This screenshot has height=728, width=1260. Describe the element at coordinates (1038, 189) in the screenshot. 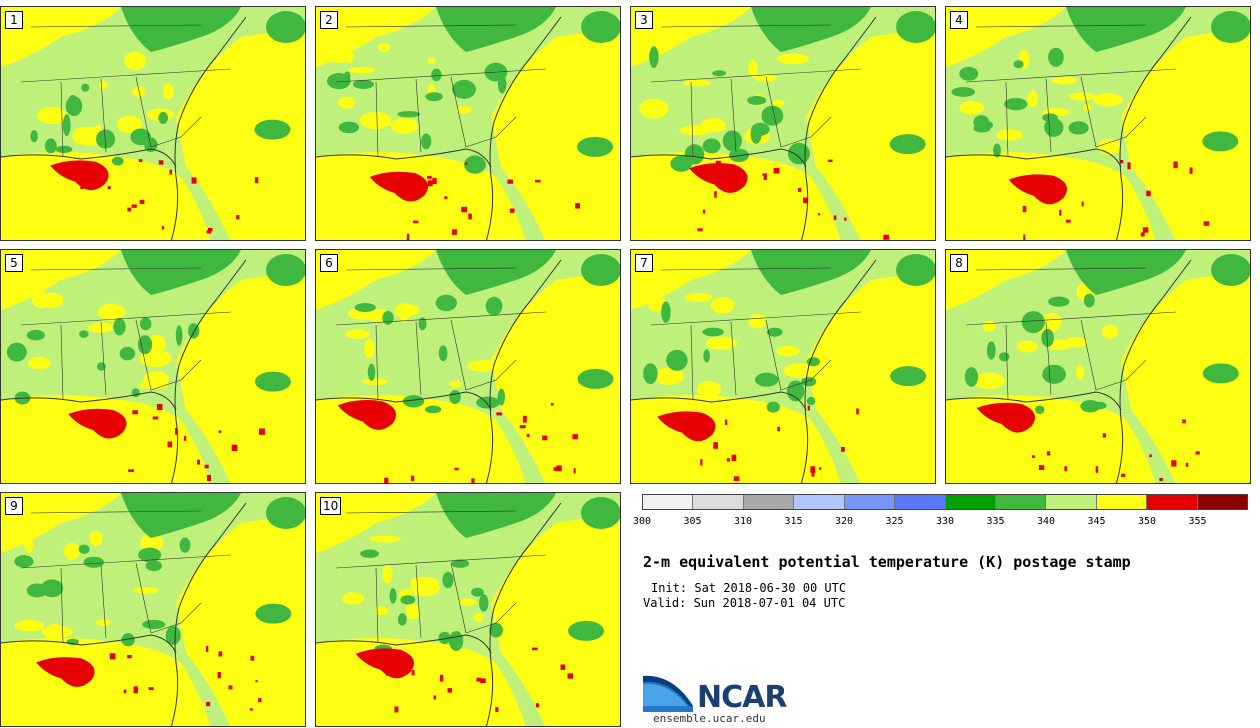

I see `gulf-hot-region` at that location.